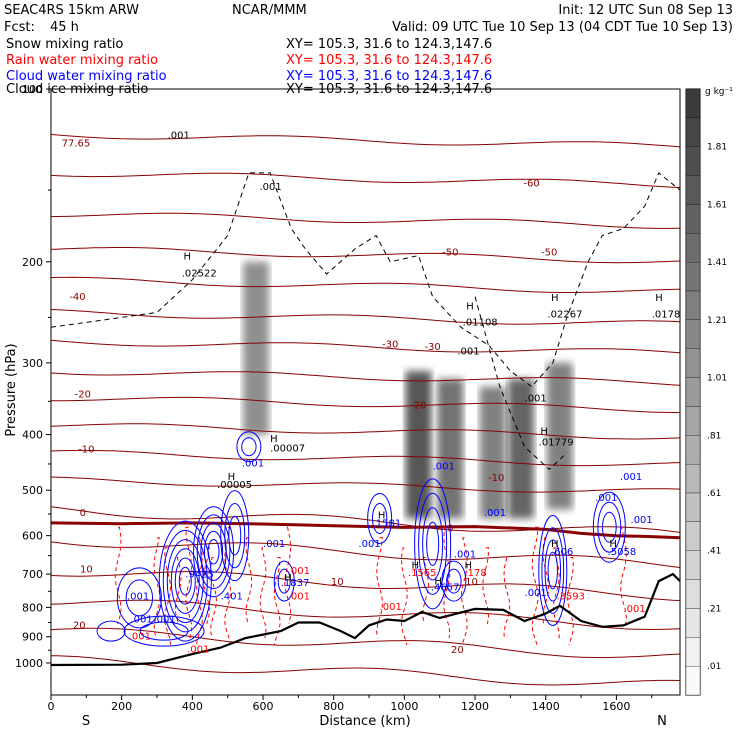 The width and height of the screenshot is (740, 740). Describe the element at coordinates (556, 443) in the screenshot. I see `contour-annotation: .01779` at that location.